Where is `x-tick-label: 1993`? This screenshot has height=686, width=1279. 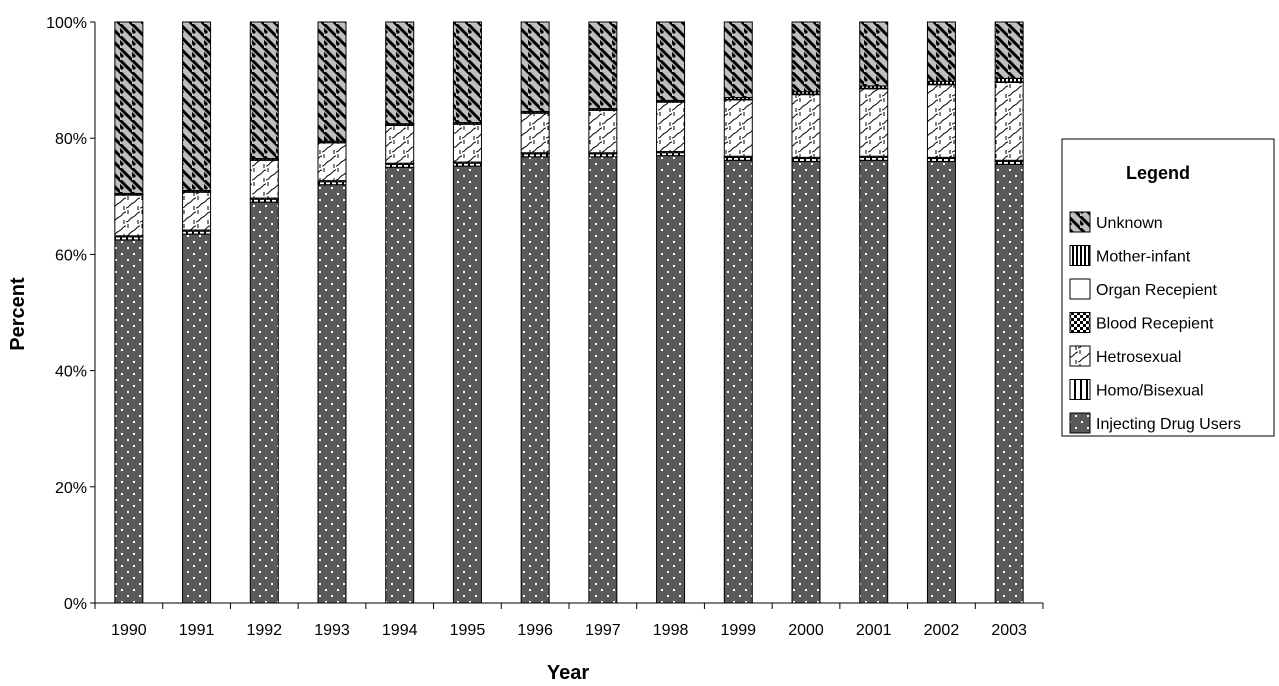 x-tick-label: 1993 is located at coordinates (332, 630).